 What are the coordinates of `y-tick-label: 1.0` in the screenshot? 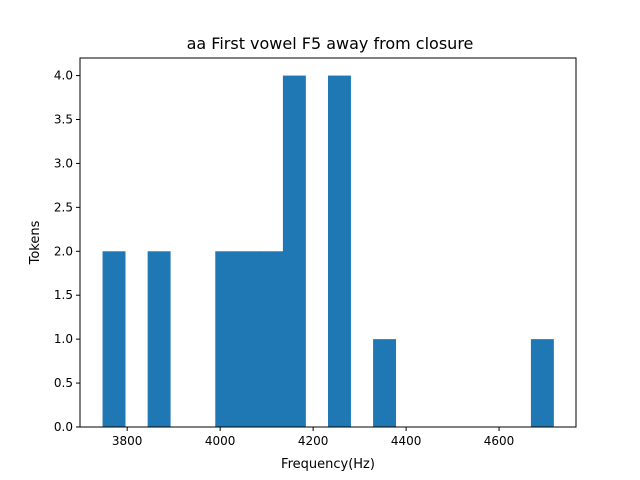 It's located at (63, 339).